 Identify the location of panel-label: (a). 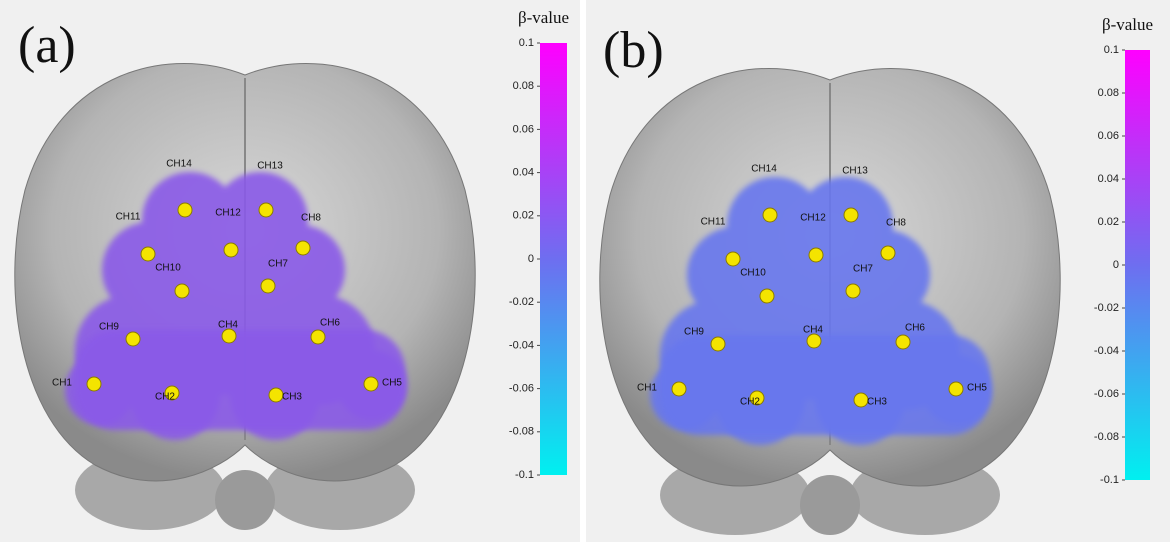
(47, 45).